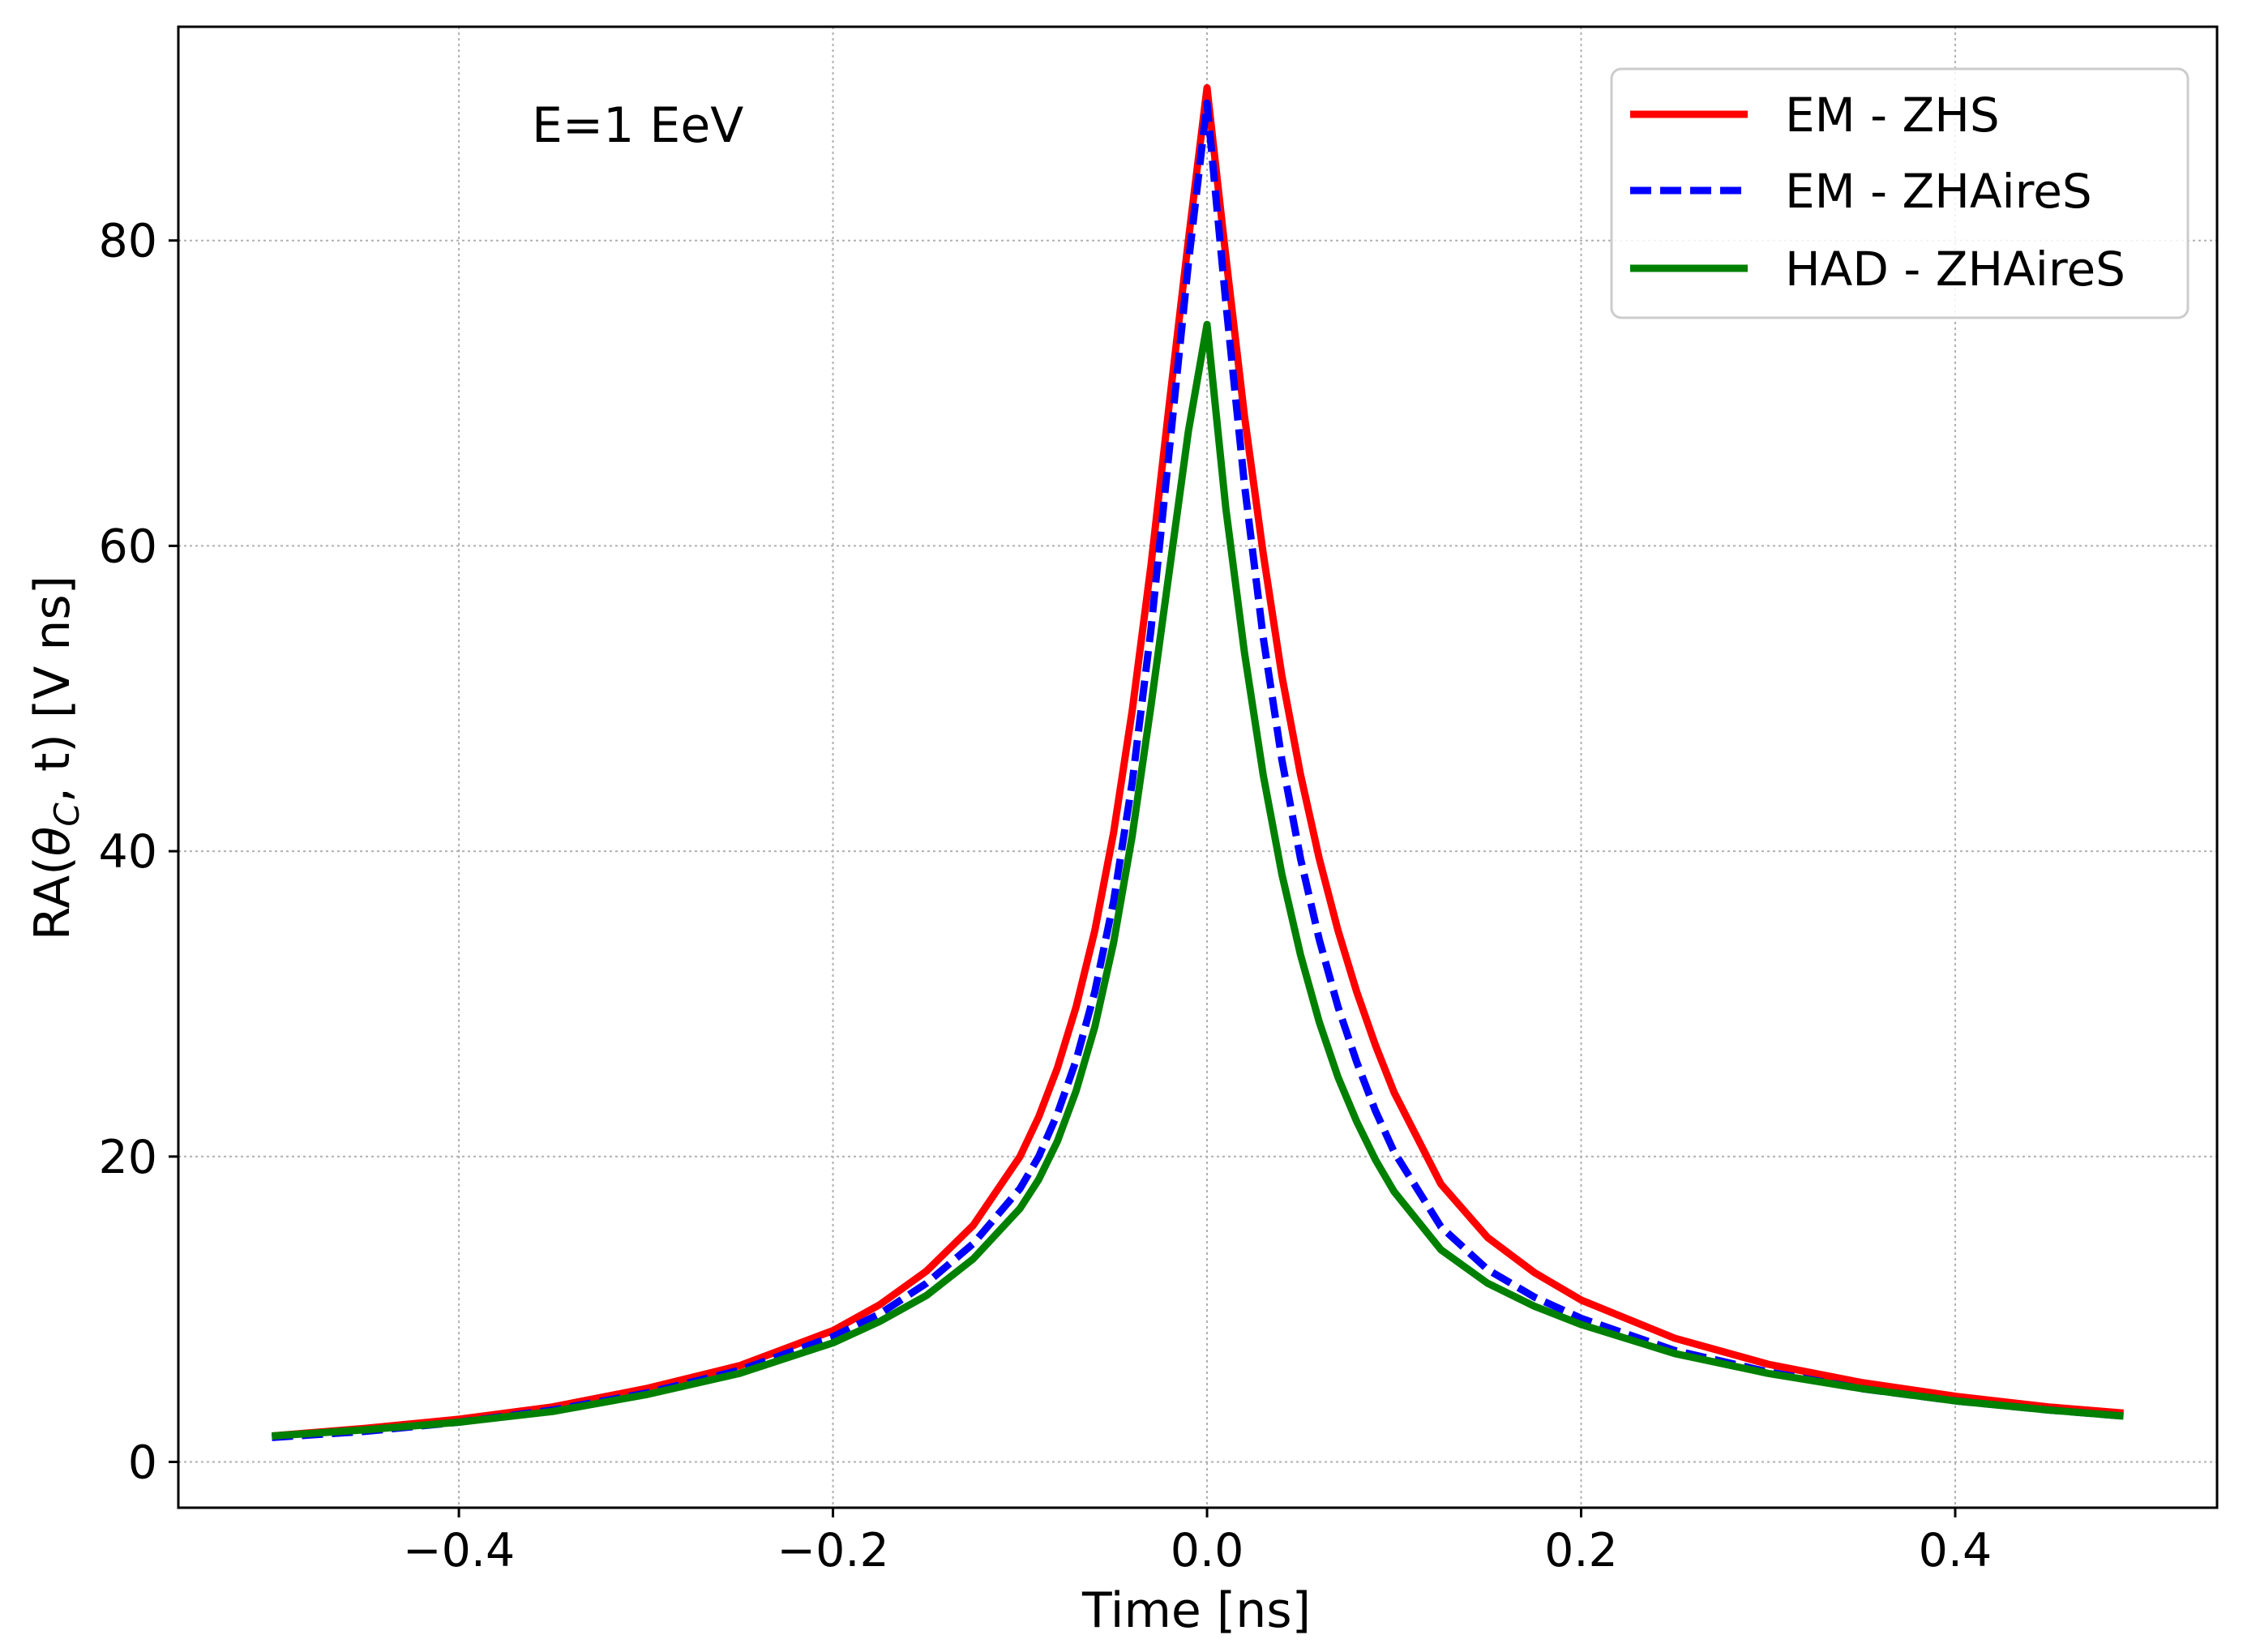 The image size is (2243, 1652). I want to click on legend-items: EM - ZHS EM - ZHAireS HAD - ZHAireS, so click(1877, 192).